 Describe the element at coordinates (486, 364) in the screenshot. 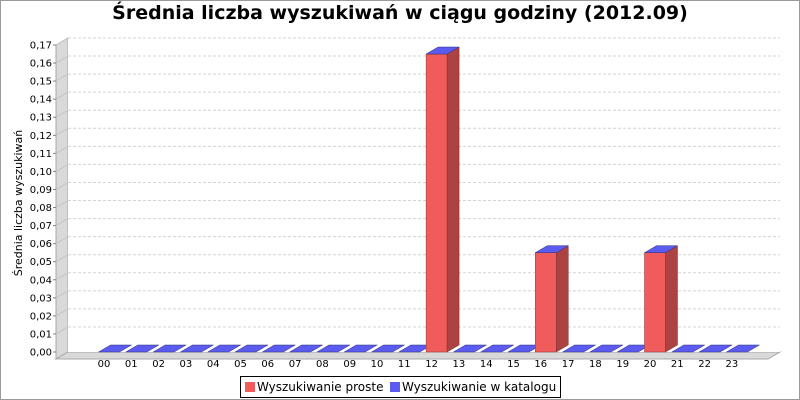

I see `x-tick-label: 14` at that location.